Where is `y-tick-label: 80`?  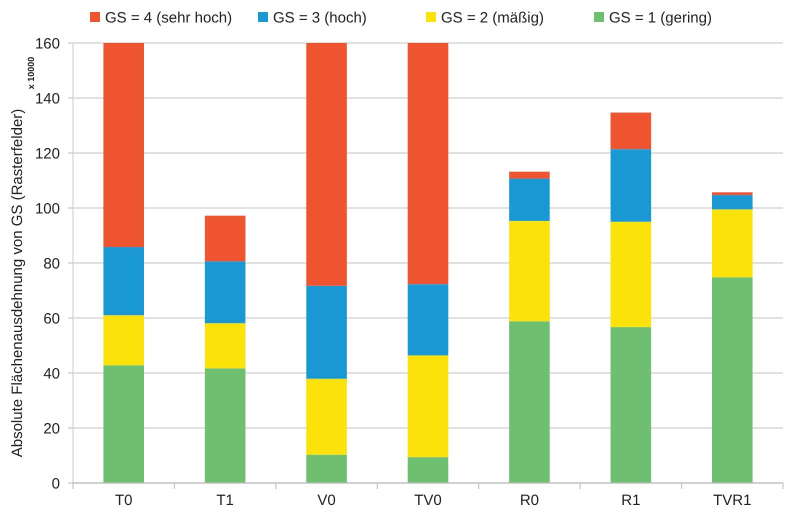 y-tick-label: 80 is located at coordinates (51, 263).